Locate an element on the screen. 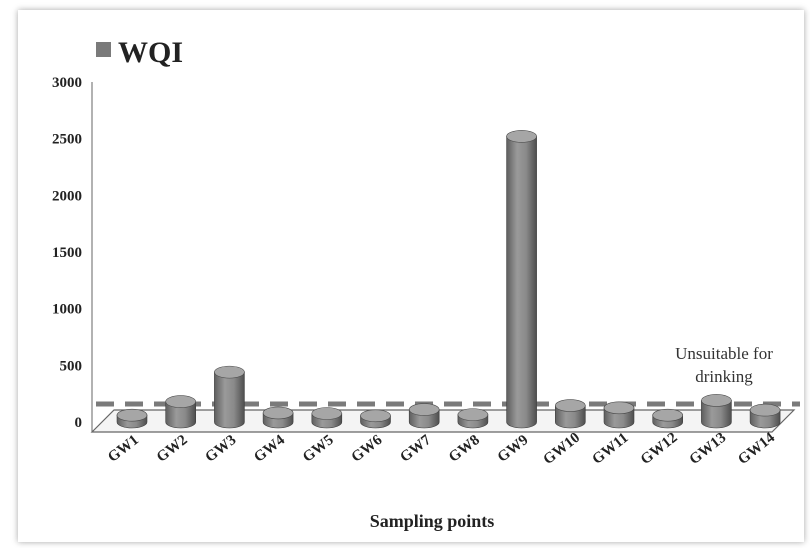 The width and height of the screenshot is (810, 548). bar-gw14 is located at coordinates (765, 416).